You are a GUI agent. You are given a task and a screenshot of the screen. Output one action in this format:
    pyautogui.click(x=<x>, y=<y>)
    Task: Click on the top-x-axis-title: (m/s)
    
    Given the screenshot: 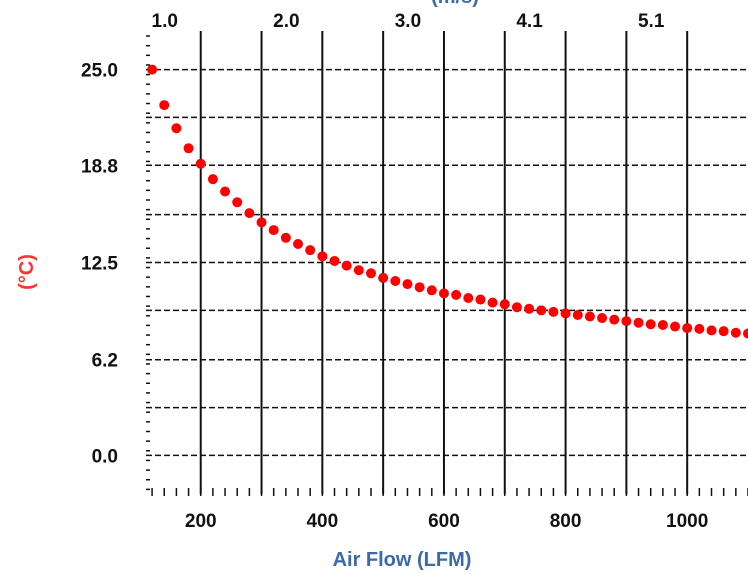 What is the action you would take?
    pyautogui.click(x=455, y=4)
    